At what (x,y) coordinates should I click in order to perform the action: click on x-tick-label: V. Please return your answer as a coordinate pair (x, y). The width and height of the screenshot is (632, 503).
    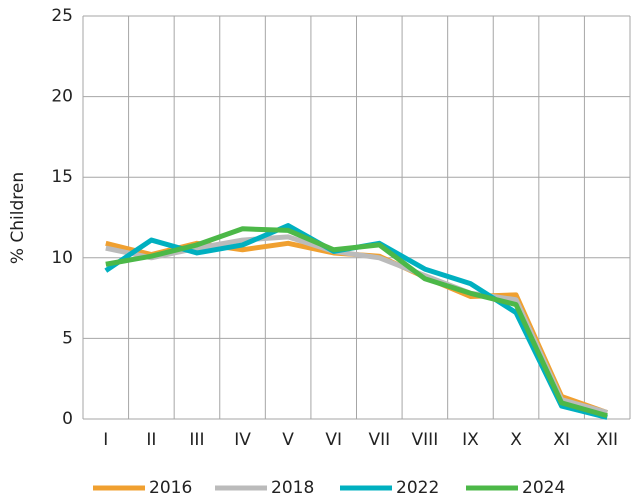
    Looking at the image, I should click on (288, 440).